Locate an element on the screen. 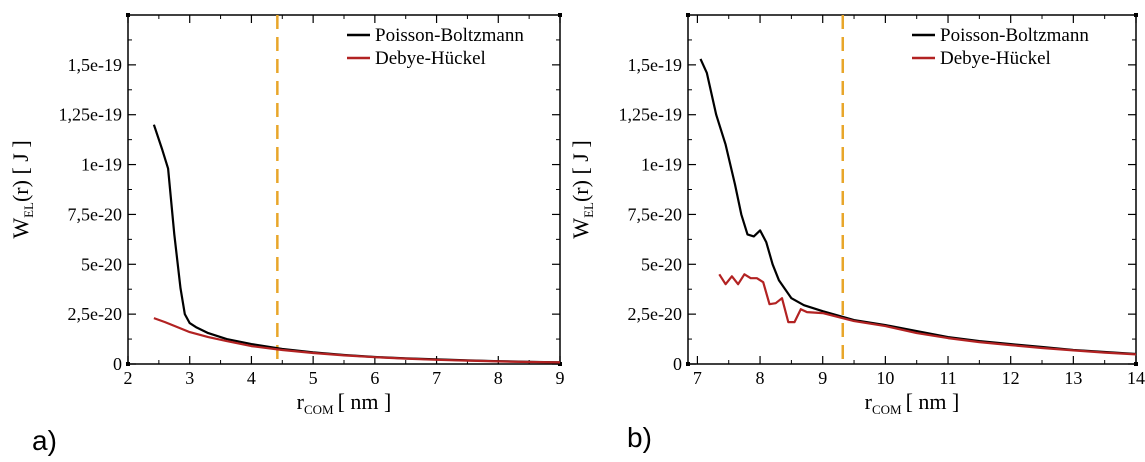 This screenshot has width=1145, height=462. x-tick-label: 12 is located at coordinates (1011, 378).